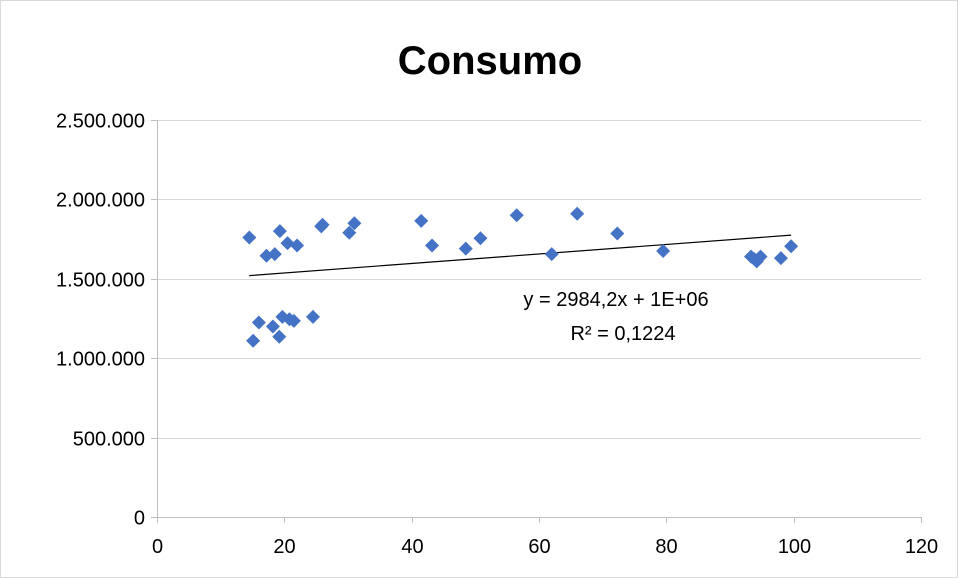 This screenshot has height=578, width=958. I want to click on x-tick-label: 100, so click(794, 547).